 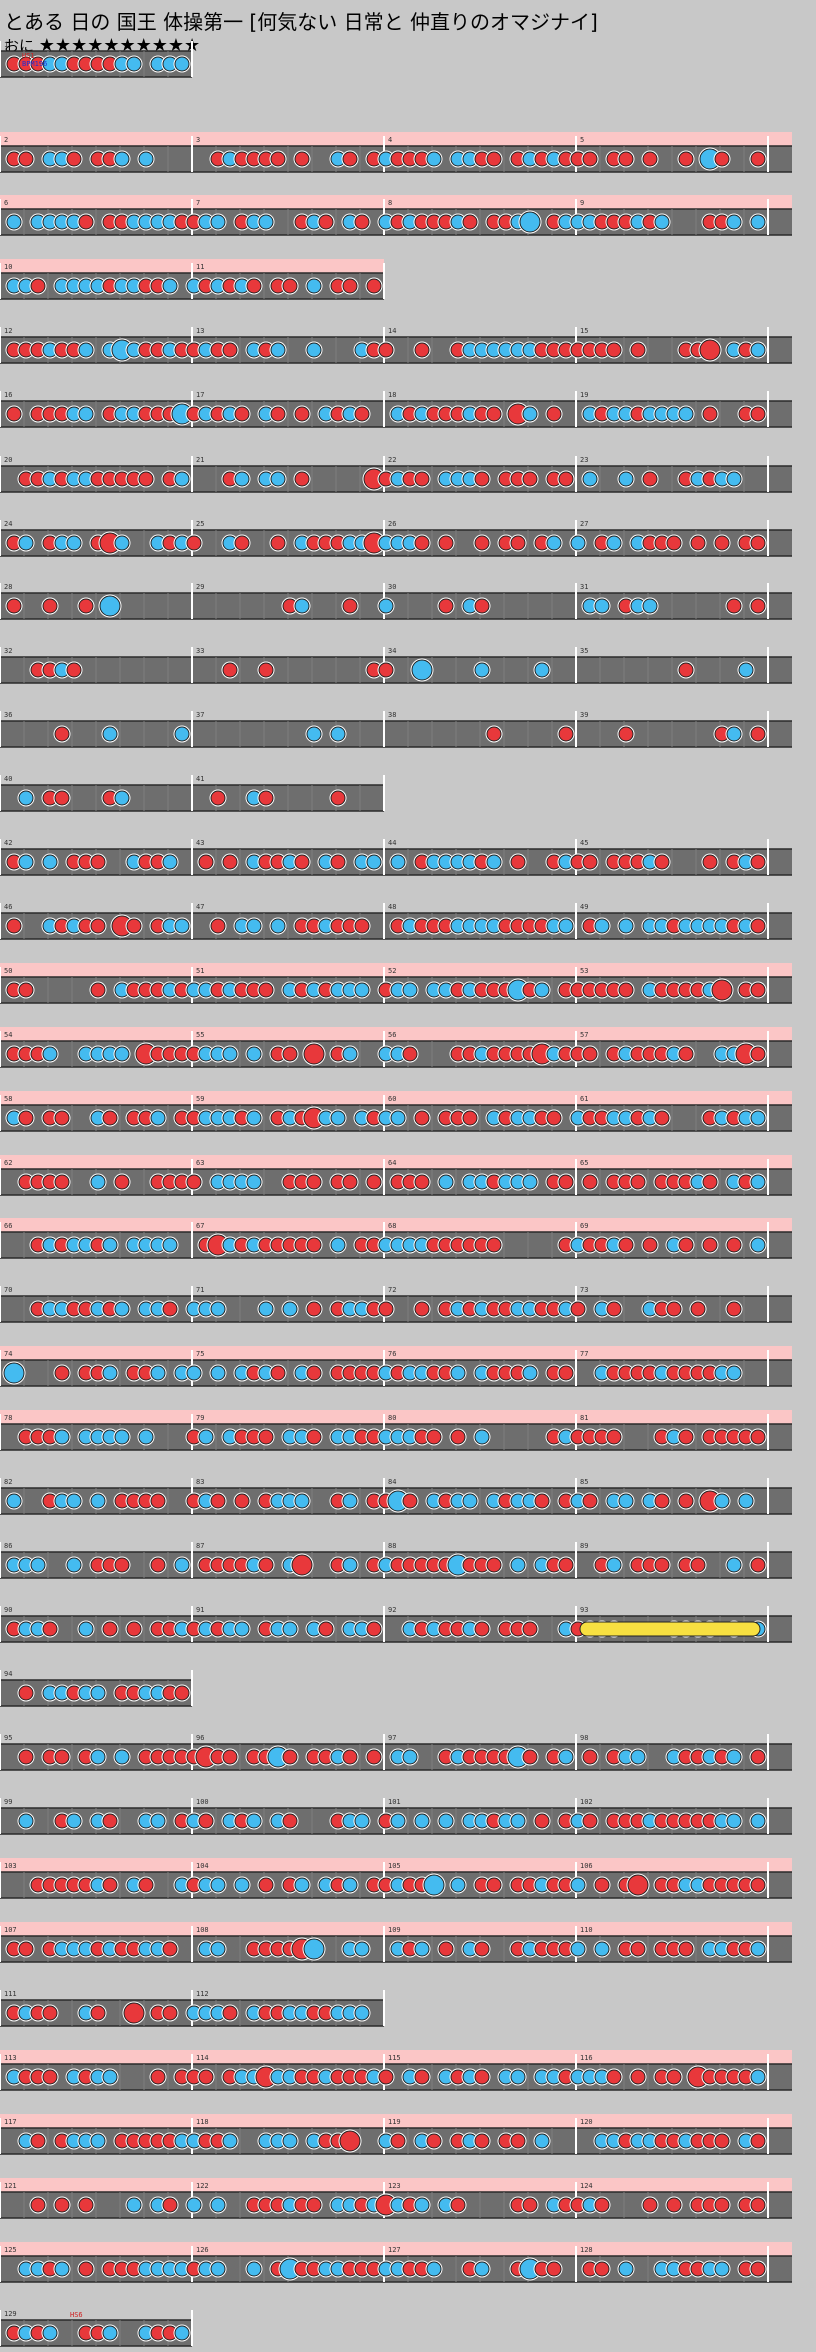 What do you see at coordinates (394, 2250) in the screenshot?
I see `measure-number: 127` at bounding box center [394, 2250].